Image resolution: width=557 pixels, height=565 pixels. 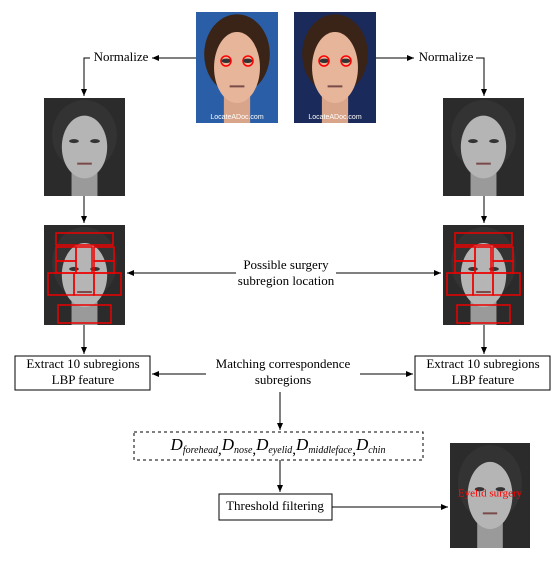 What do you see at coordinates (283, 363) in the screenshot?
I see `matching-label: Matching correspondence` at bounding box center [283, 363].